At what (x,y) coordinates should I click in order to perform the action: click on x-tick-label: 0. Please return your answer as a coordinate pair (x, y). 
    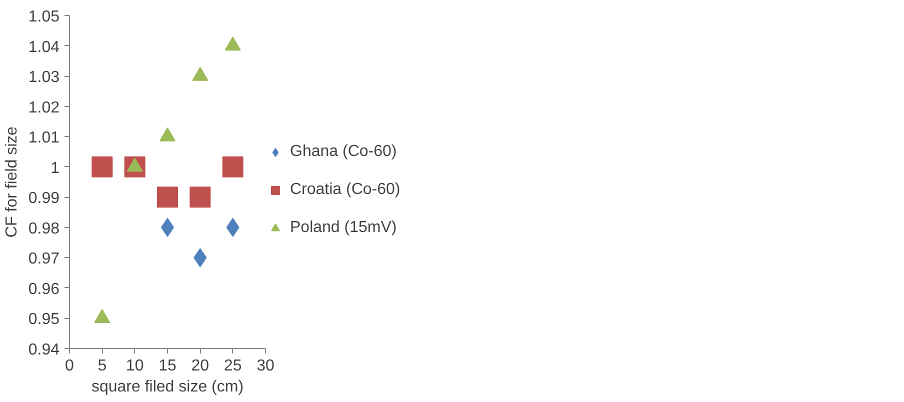
    Looking at the image, I should click on (69, 366).